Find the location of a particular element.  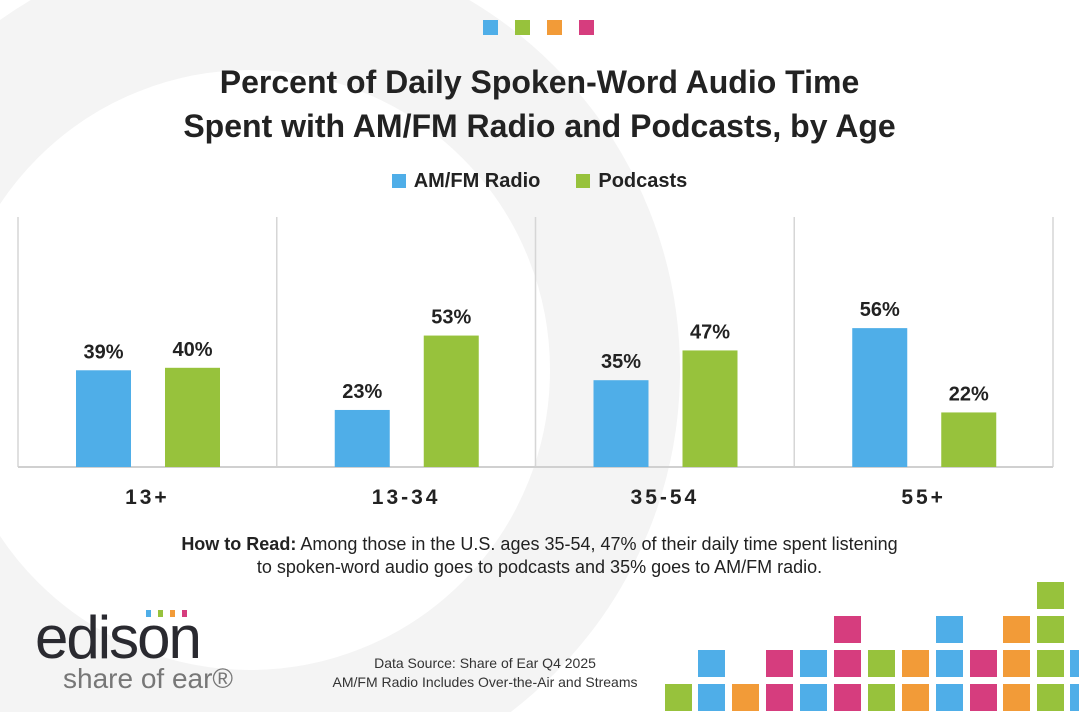

logo-tagline: share of ear® is located at coordinates (148, 678).